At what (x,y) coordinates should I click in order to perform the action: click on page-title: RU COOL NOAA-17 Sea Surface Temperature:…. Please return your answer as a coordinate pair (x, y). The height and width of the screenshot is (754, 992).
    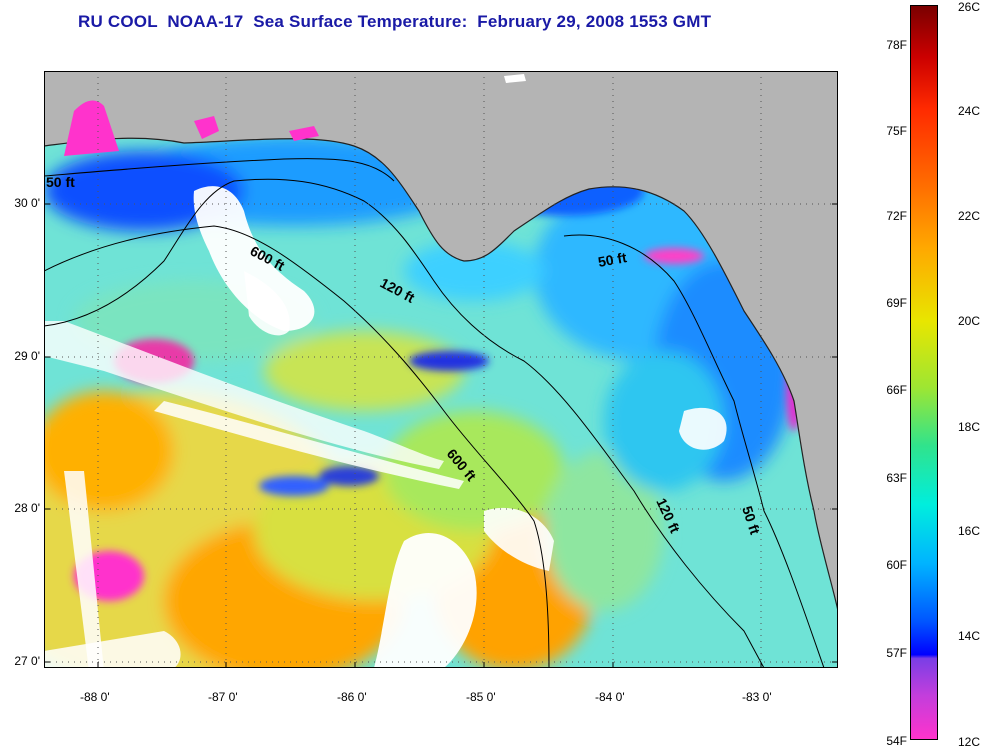
    Looking at the image, I should click on (395, 21).